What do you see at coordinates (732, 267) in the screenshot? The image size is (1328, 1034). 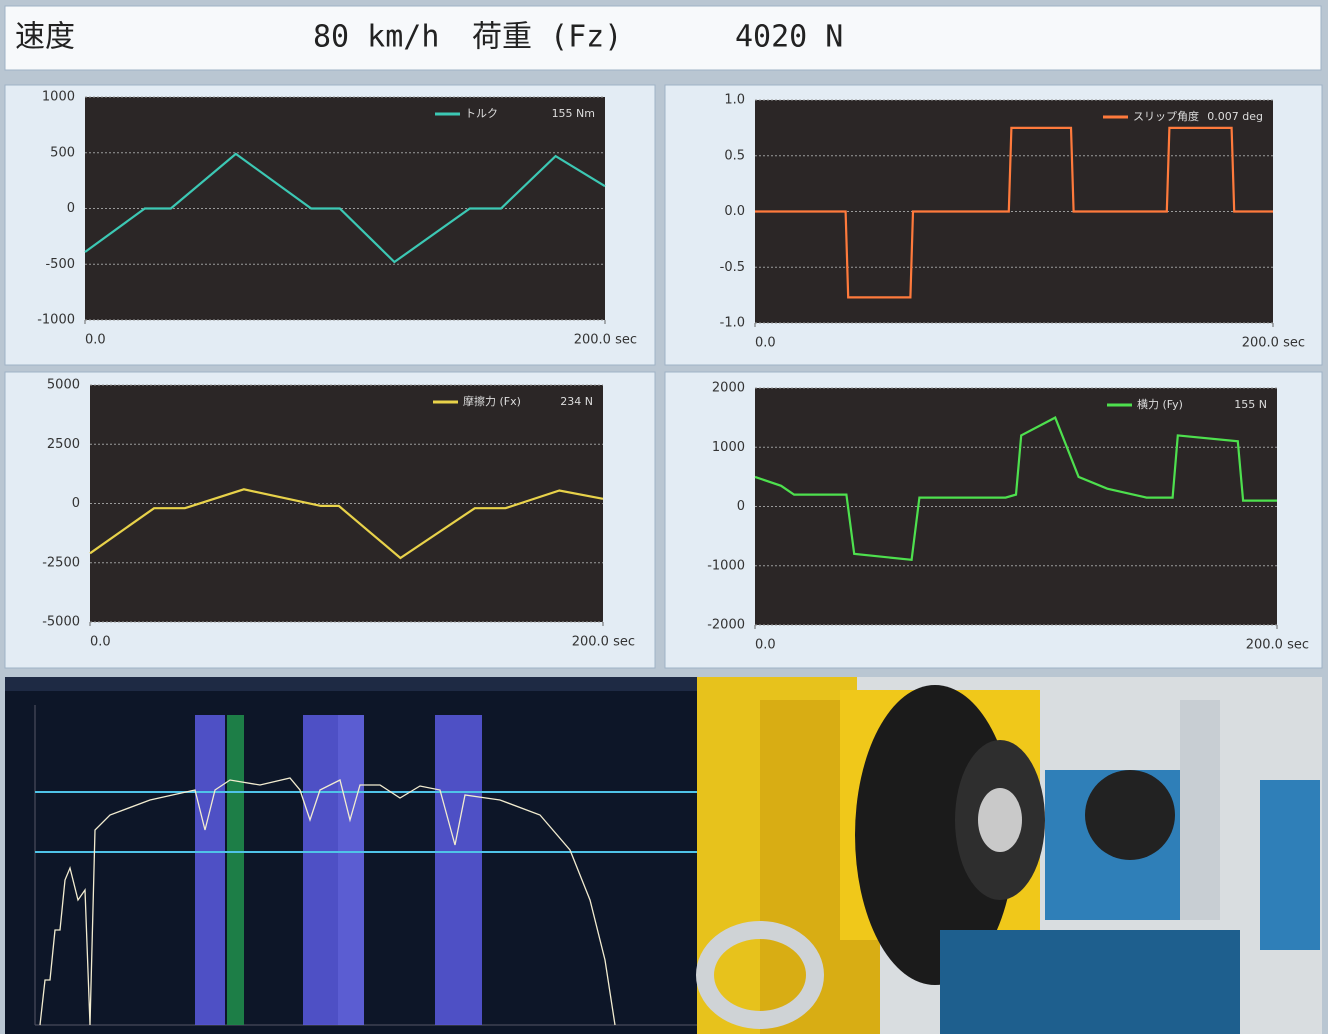 I see `y-tick-label: -0.5` at bounding box center [732, 267].